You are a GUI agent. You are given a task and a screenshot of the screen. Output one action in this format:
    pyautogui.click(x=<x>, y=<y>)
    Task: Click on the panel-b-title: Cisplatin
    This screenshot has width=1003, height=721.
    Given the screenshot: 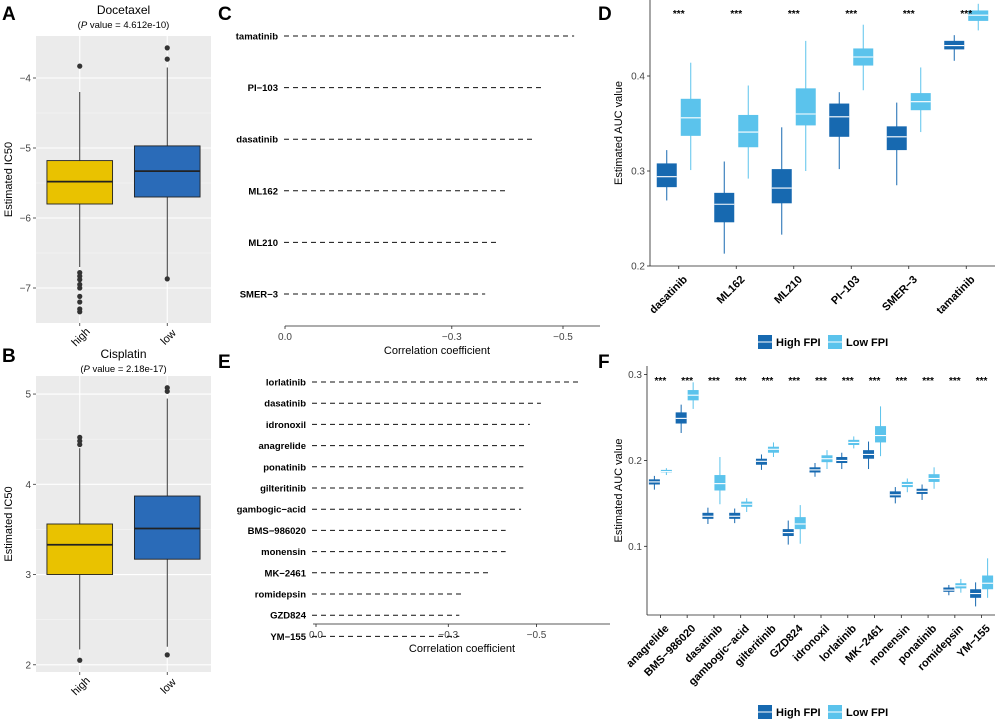 What is the action you would take?
    pyautogui.click(x=123, y=354)
    